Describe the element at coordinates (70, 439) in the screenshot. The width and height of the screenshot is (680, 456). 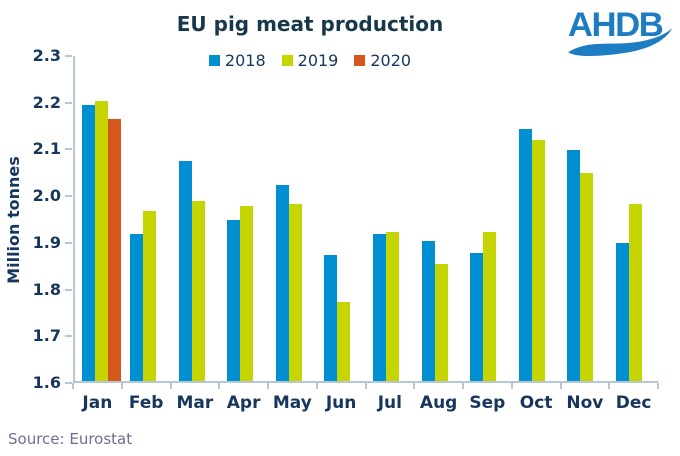
I see `source-note: Source: Eurostat` at that location.